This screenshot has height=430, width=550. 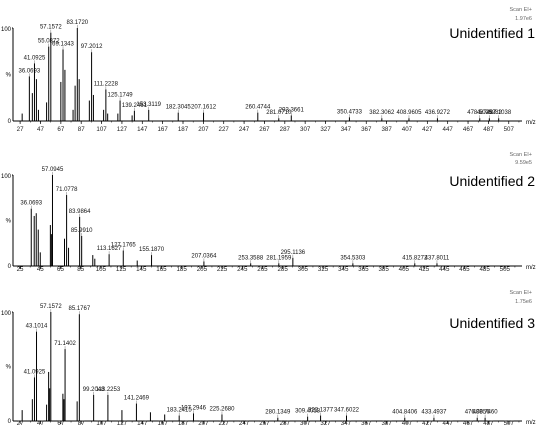 What do you see at coordinates (499, 113) in the screenshot?
I see `peak-label: 497.1038` at bounding box center [499, 113].